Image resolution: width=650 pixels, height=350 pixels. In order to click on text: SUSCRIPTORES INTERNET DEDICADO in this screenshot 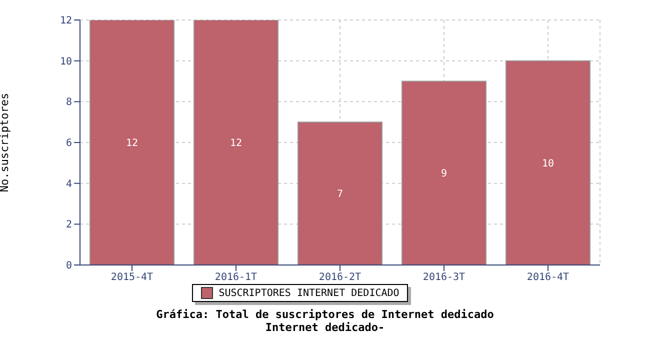, I will do `click(309, 293)`.